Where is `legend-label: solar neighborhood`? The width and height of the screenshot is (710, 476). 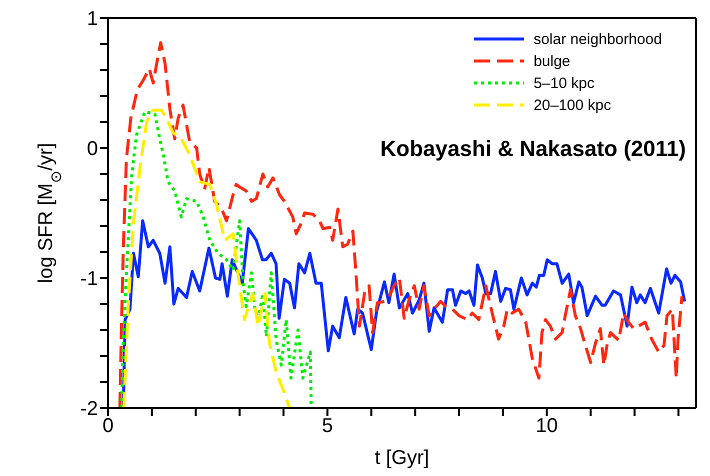 legend-label: solar neighborhood is located at coordinates (598, 39).